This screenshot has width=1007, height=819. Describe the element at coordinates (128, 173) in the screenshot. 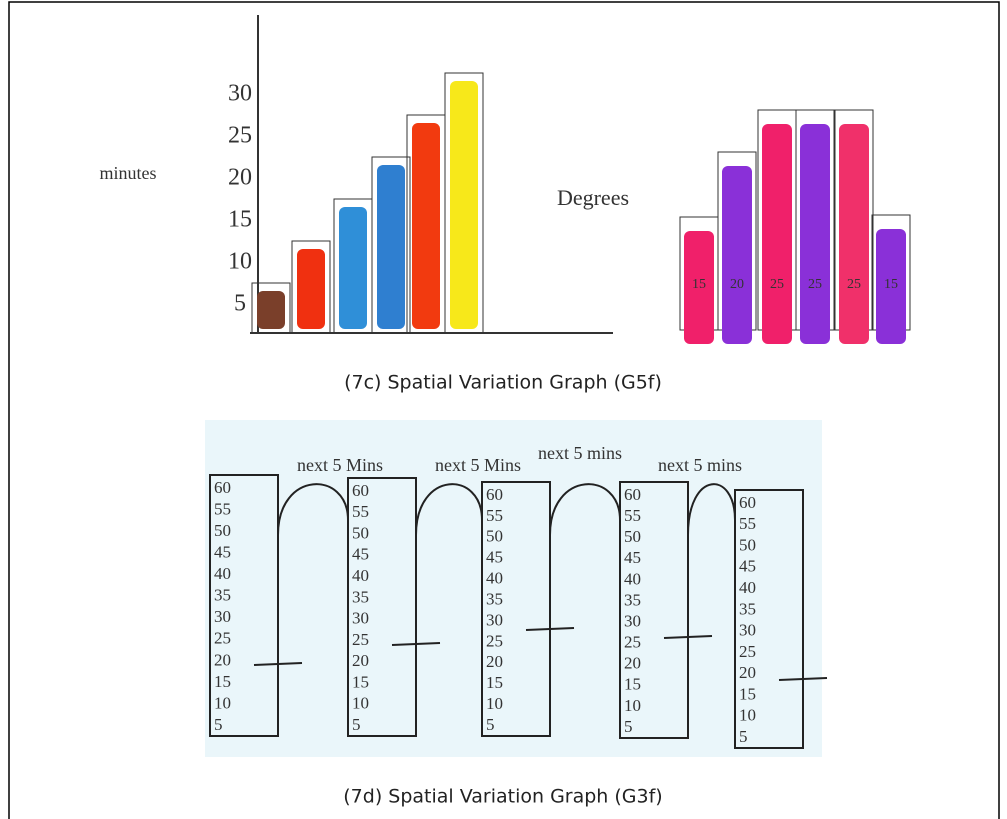

I see `axis-label: minutes` at that location.